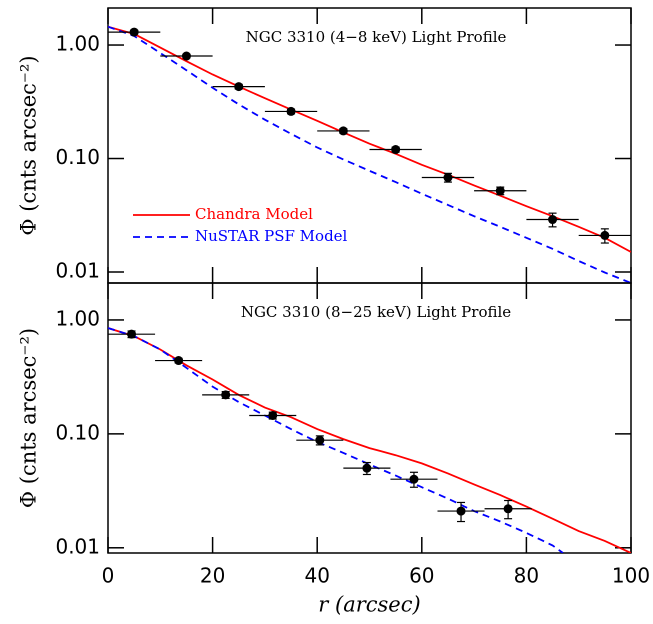 This screenshot has width=653, height=624. I want to click on x-tick-label: 40, so click(316, 576).